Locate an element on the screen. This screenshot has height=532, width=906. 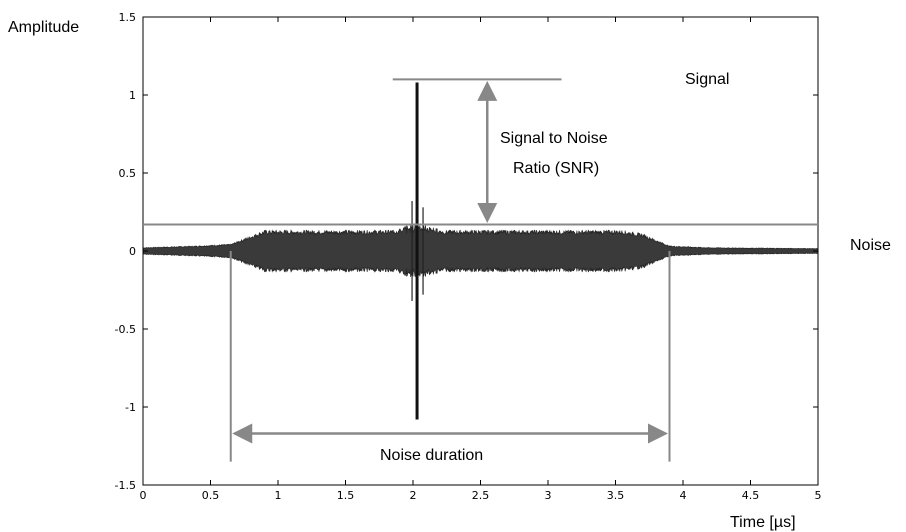
noise-label: Noise is located at coordinates (870, 245).